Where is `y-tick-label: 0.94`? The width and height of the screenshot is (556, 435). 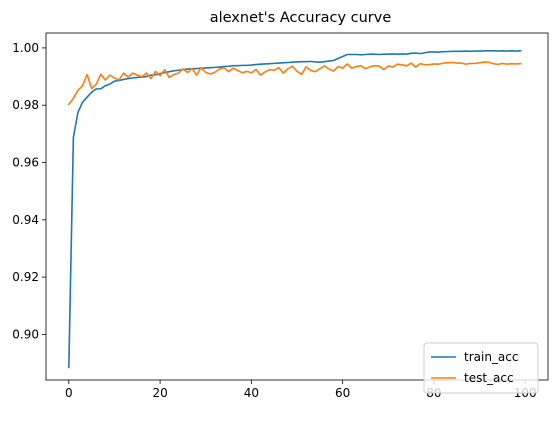
y-tick-label: 0.94 is located at coordinates (25, 220).